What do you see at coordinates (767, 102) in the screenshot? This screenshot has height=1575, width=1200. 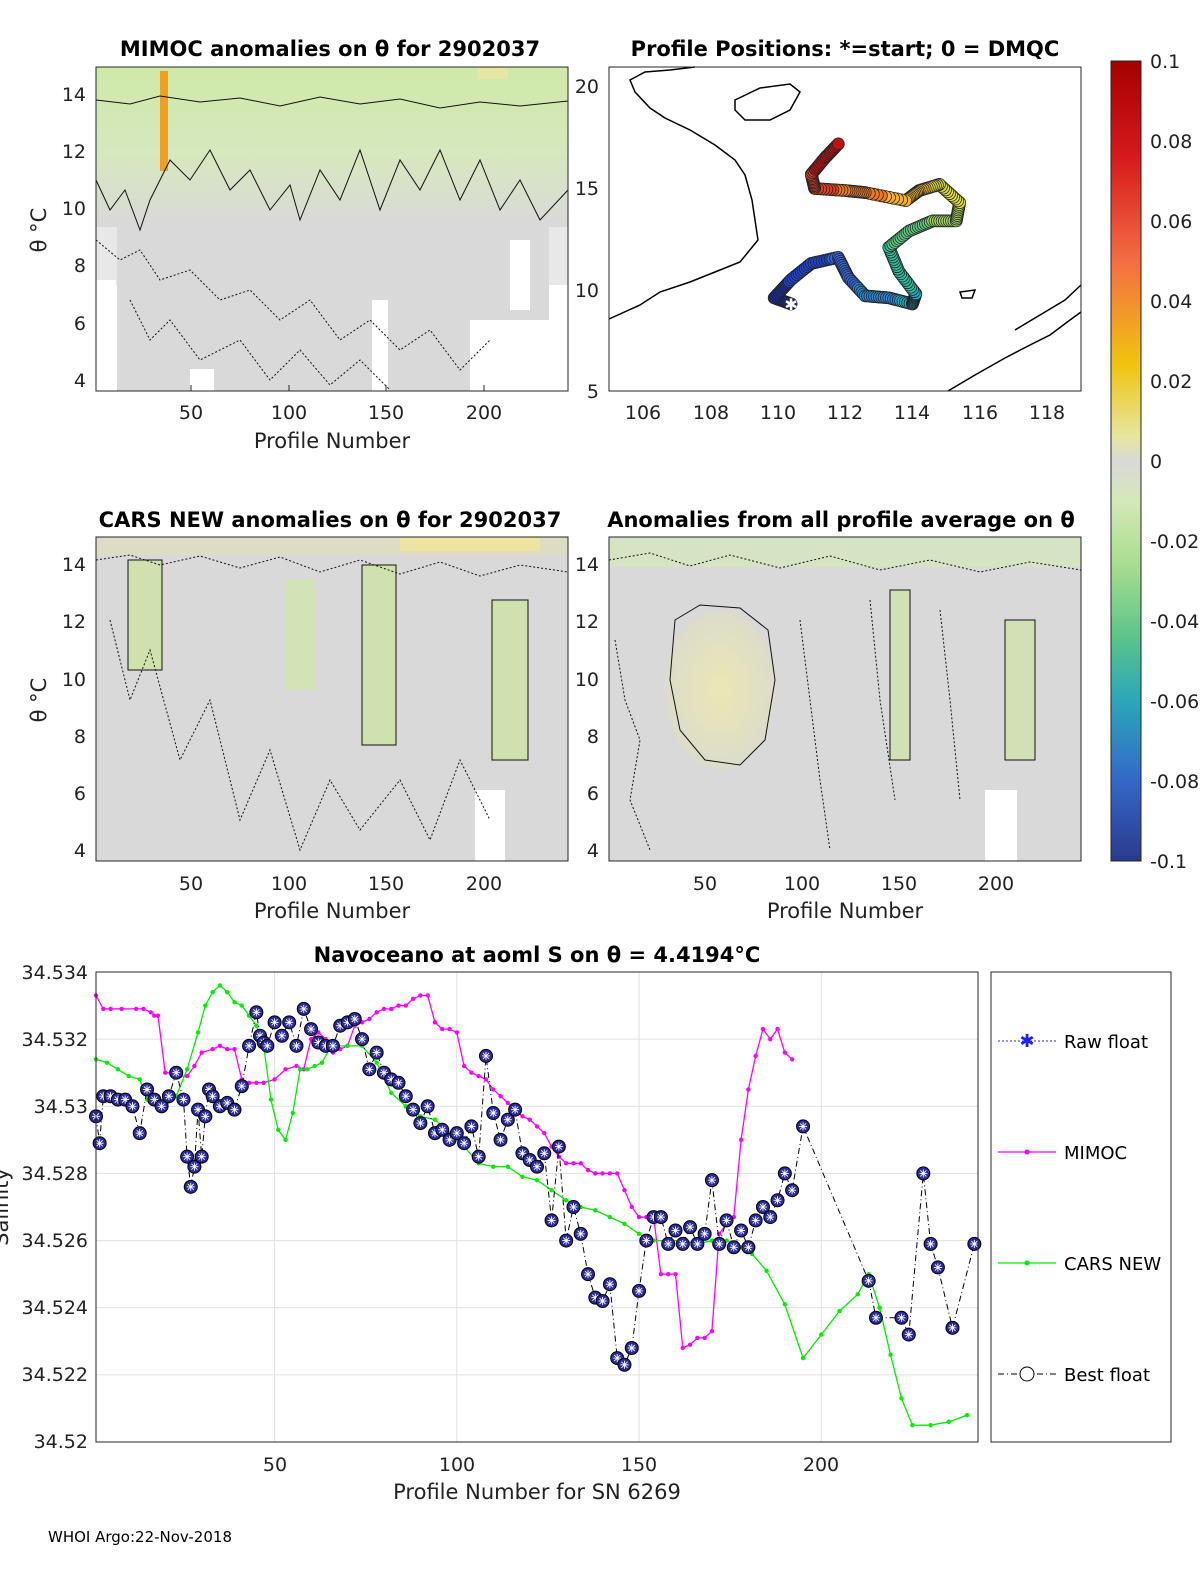 I see `coastline-hainan` at bounding box center [767, 102].